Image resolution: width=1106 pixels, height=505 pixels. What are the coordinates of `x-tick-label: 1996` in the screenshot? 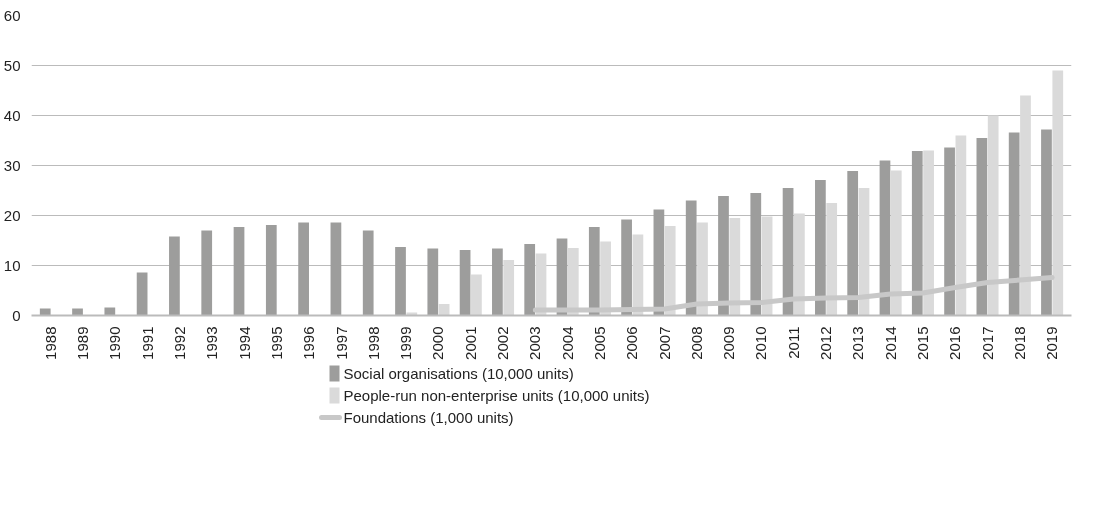 It's located at (309, 343).